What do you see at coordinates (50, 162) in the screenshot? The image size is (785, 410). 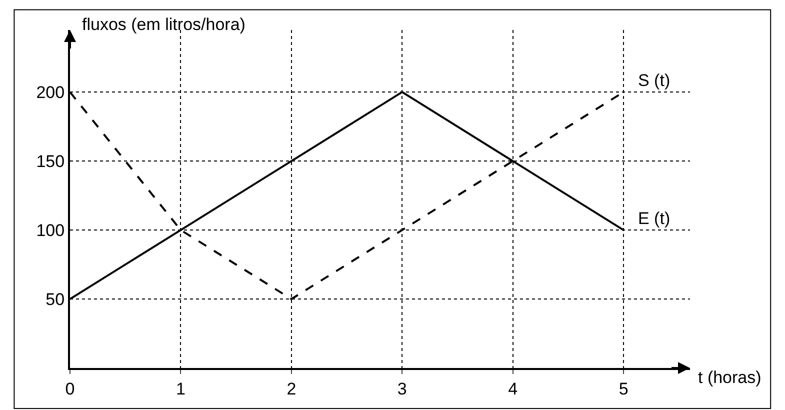 I see `y-tick-label: 150` at bounding box center [50, 162].